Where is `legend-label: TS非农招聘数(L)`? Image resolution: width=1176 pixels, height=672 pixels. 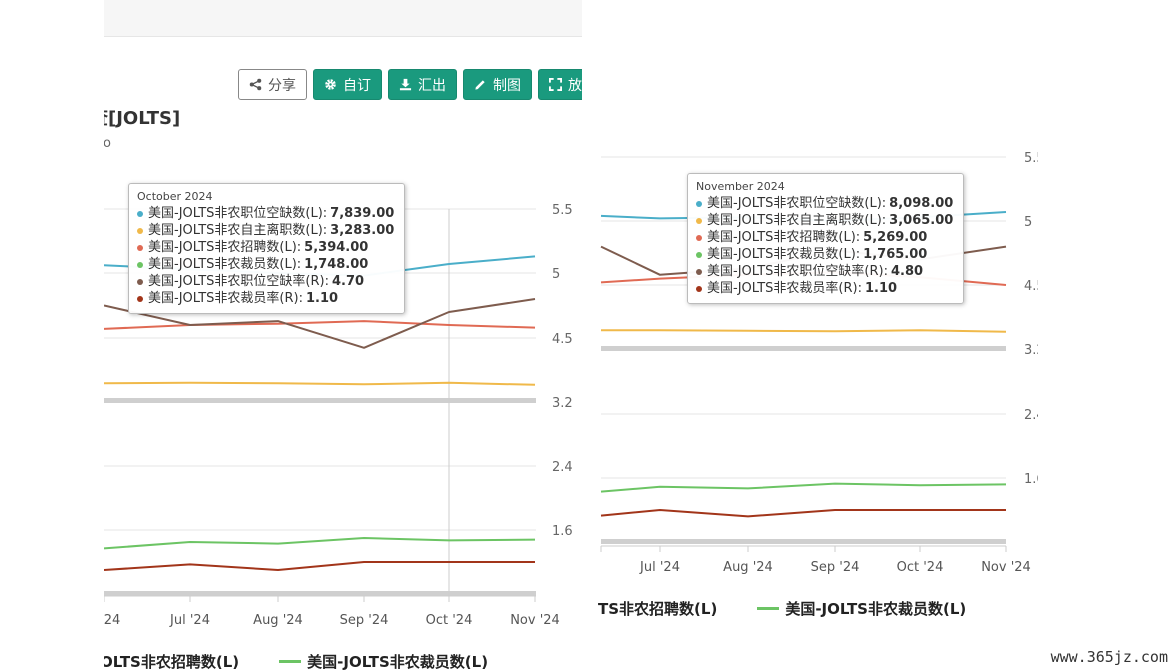
legend-label: TS非农招聘数(L) is located at coordinates (658, 609).